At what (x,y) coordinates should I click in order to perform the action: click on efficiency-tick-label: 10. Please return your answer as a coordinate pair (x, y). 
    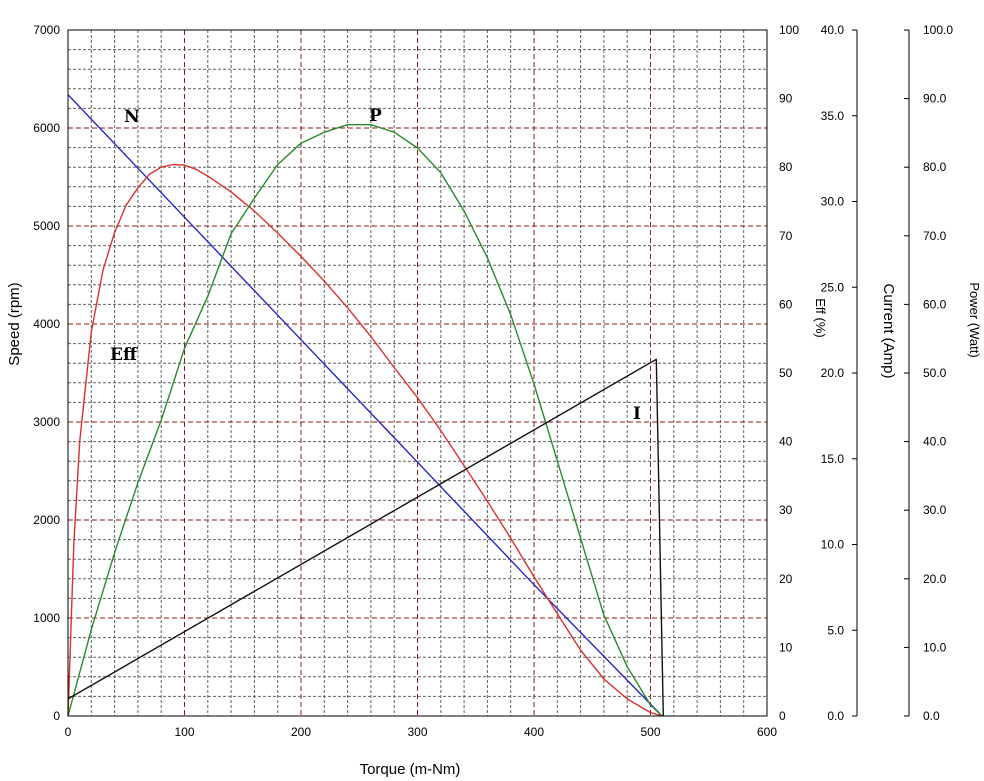
    Looking at the image, I should click on (786, 647).